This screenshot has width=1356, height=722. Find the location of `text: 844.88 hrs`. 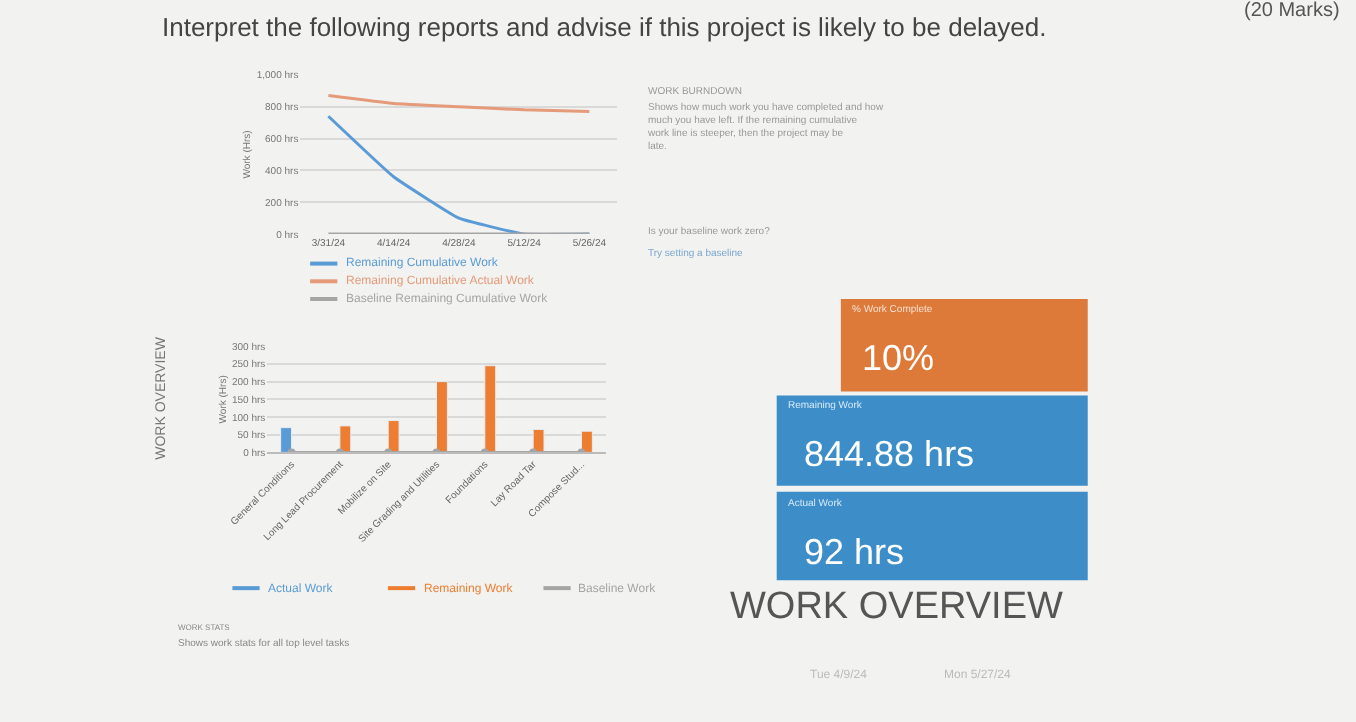

text: 844.88 hrs is located at coordinates (889, 454).